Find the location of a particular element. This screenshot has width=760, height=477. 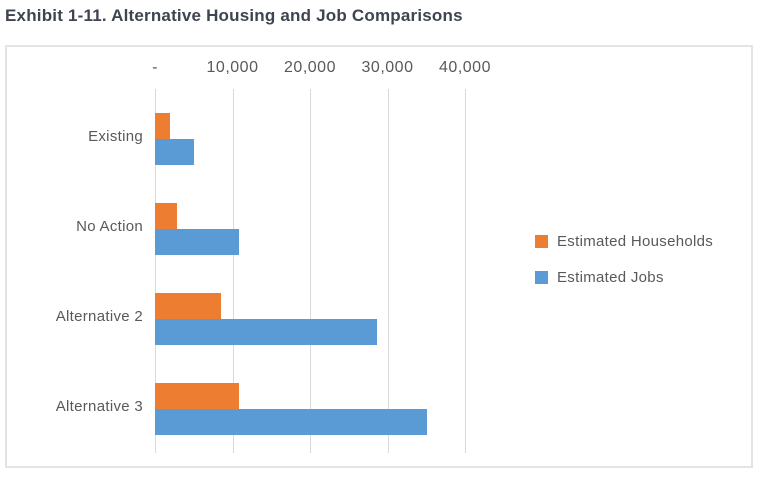

bar-existing-estimated-jobs is located at coordinates (174, 152).